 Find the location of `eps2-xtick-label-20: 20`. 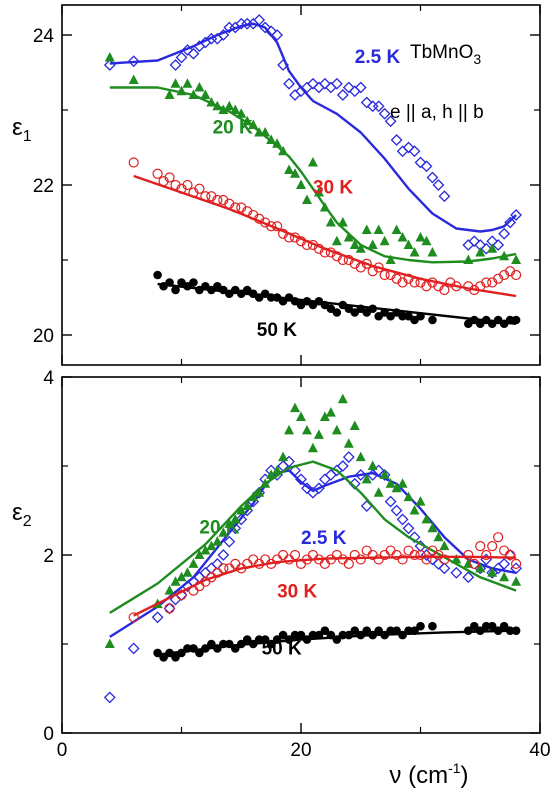

eps2-xtick-label-20: 20 is located at coordinates (300, 750).